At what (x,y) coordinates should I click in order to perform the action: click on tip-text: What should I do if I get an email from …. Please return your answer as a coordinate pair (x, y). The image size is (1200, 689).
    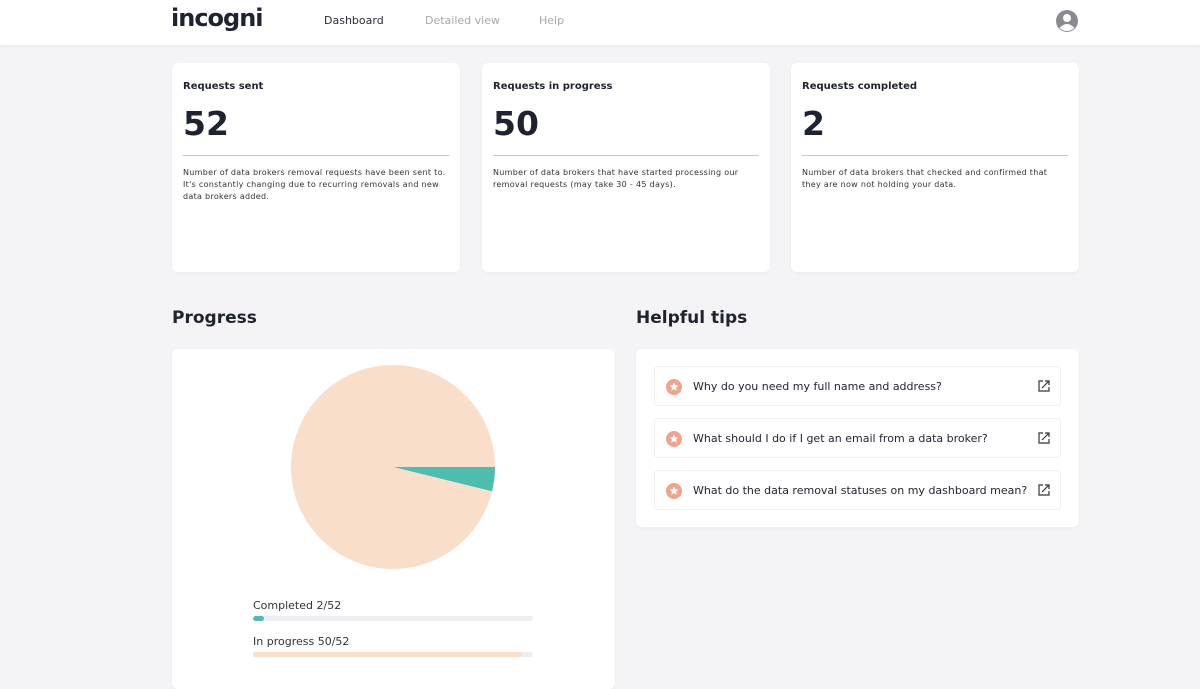
    Looking at the image, I should click on (840, 438).